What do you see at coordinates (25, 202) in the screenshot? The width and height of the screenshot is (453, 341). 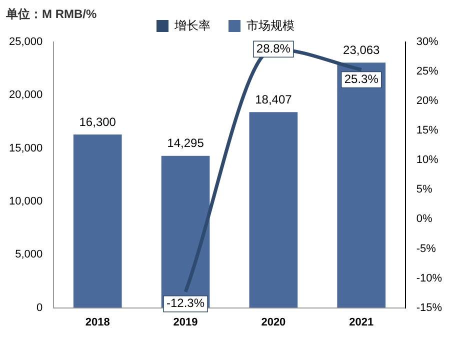 I see `y-tick-label: 10,000` at bounding box center [25, 202].